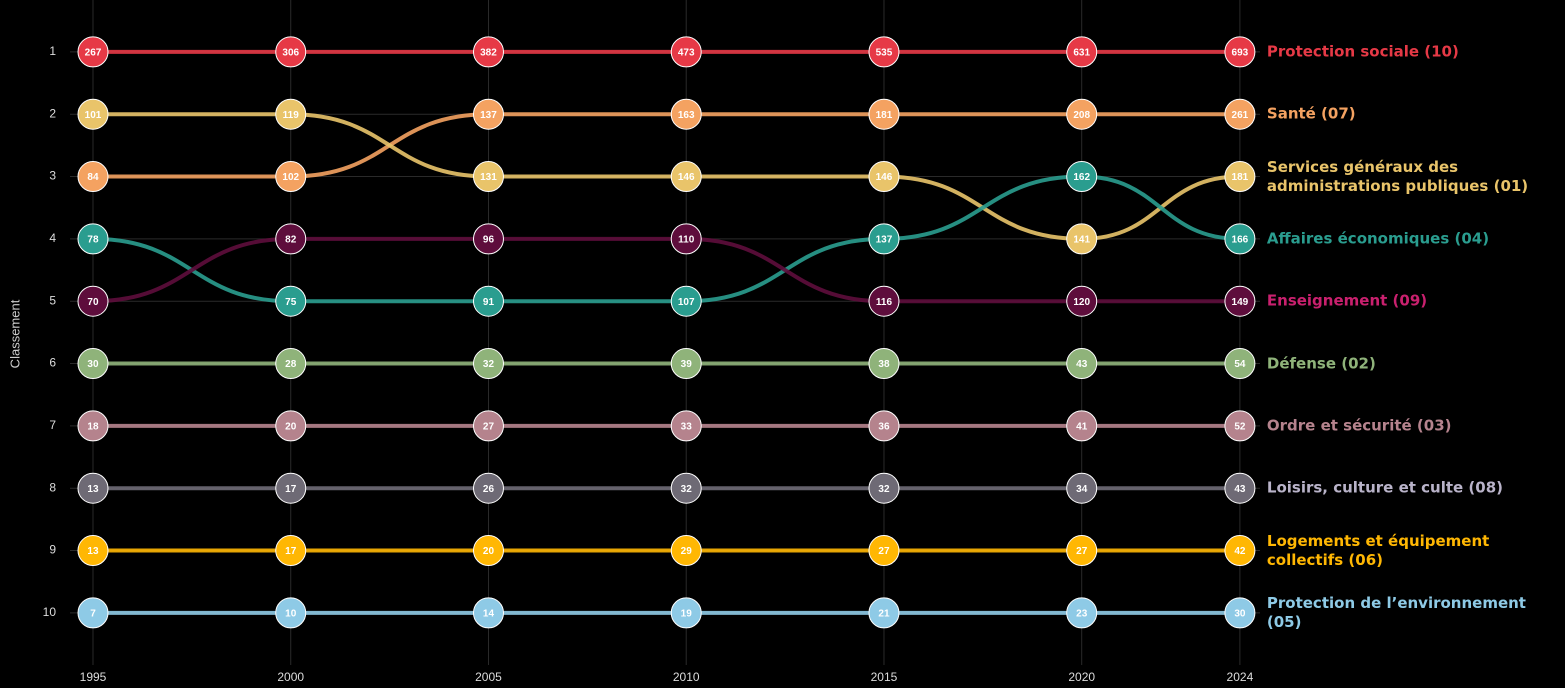 The height and width of the screenshot is (688, 1565). Describe the element at coordinates (1321, 363) in the screenshot. I see `series-label: Défense (02)` at that location.